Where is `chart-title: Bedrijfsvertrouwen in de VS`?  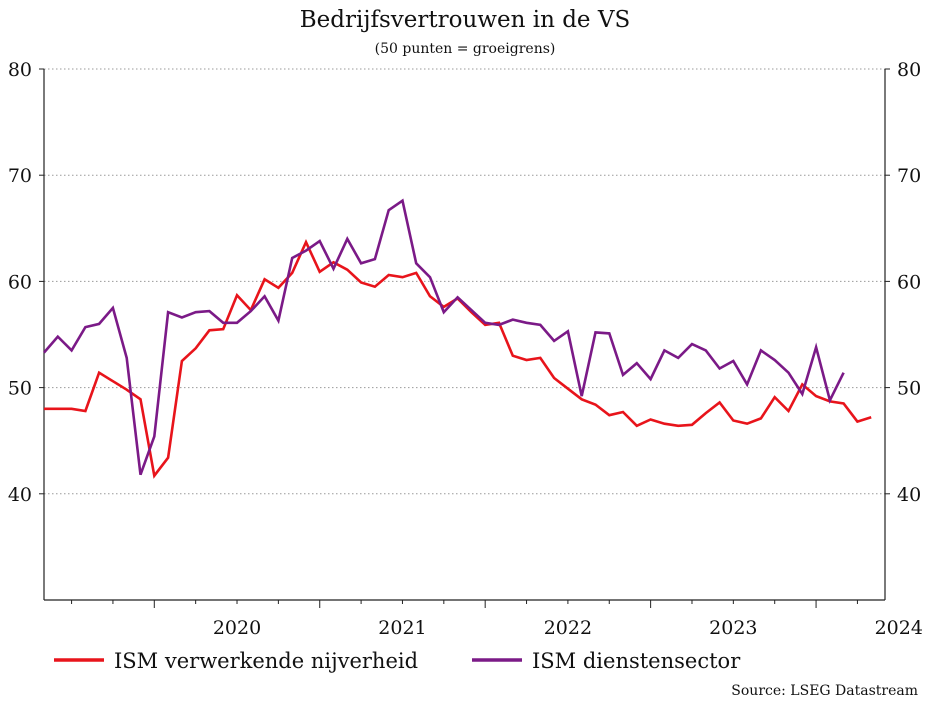 chart-title: Bedrijfsvertrouwen in de VS is located at coordinates (465, 20).